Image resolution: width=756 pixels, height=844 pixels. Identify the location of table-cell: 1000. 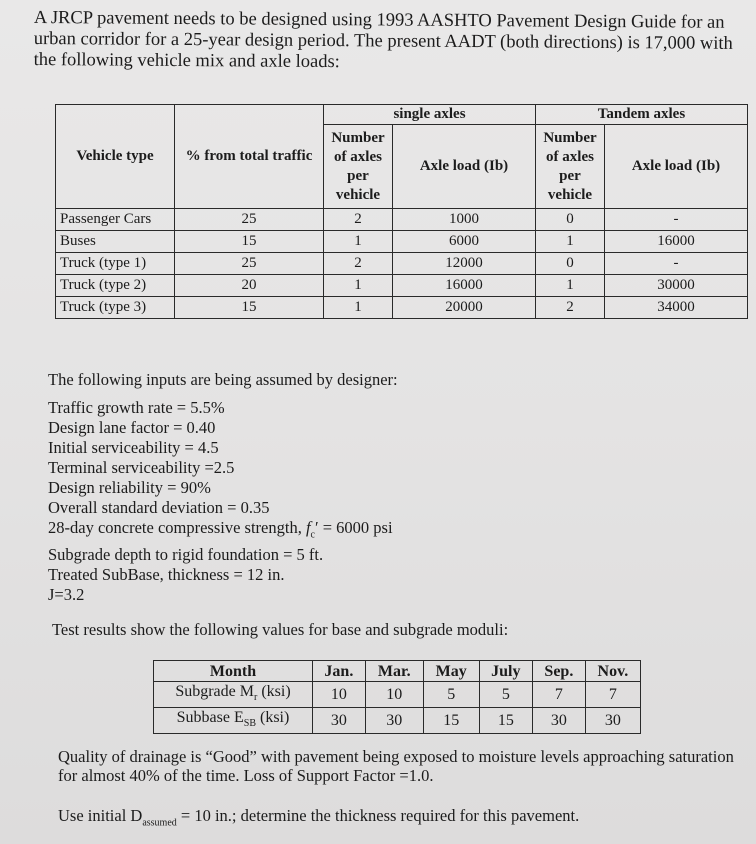
(464, 219).